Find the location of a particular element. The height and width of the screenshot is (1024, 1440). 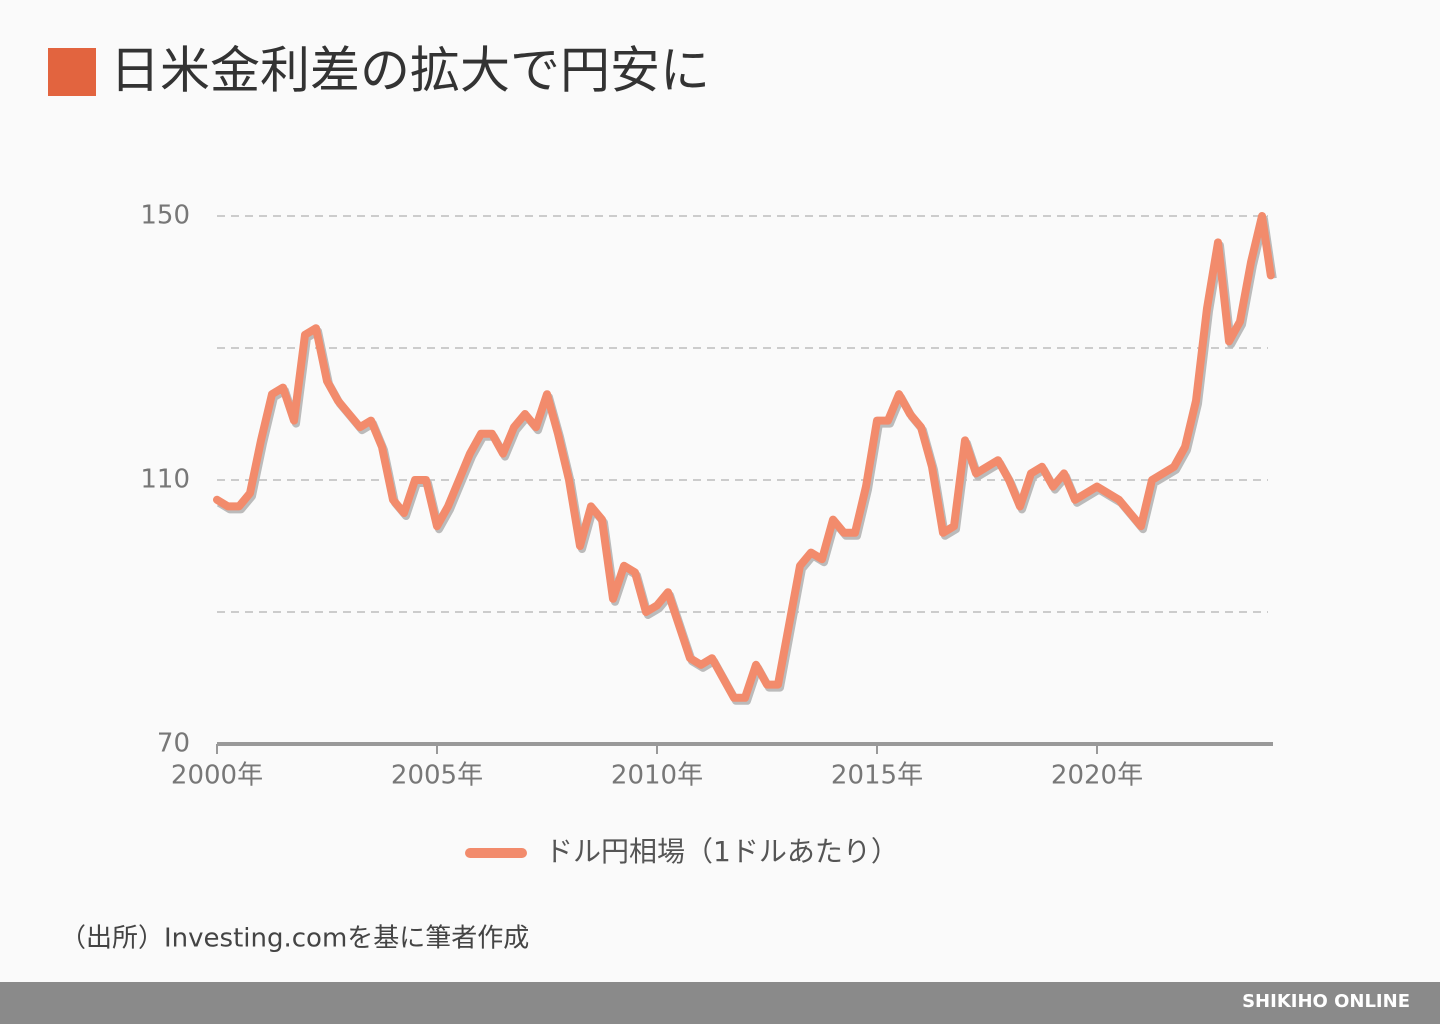

x-tick-label: 2020年 is located at coordinates (1097, 776).